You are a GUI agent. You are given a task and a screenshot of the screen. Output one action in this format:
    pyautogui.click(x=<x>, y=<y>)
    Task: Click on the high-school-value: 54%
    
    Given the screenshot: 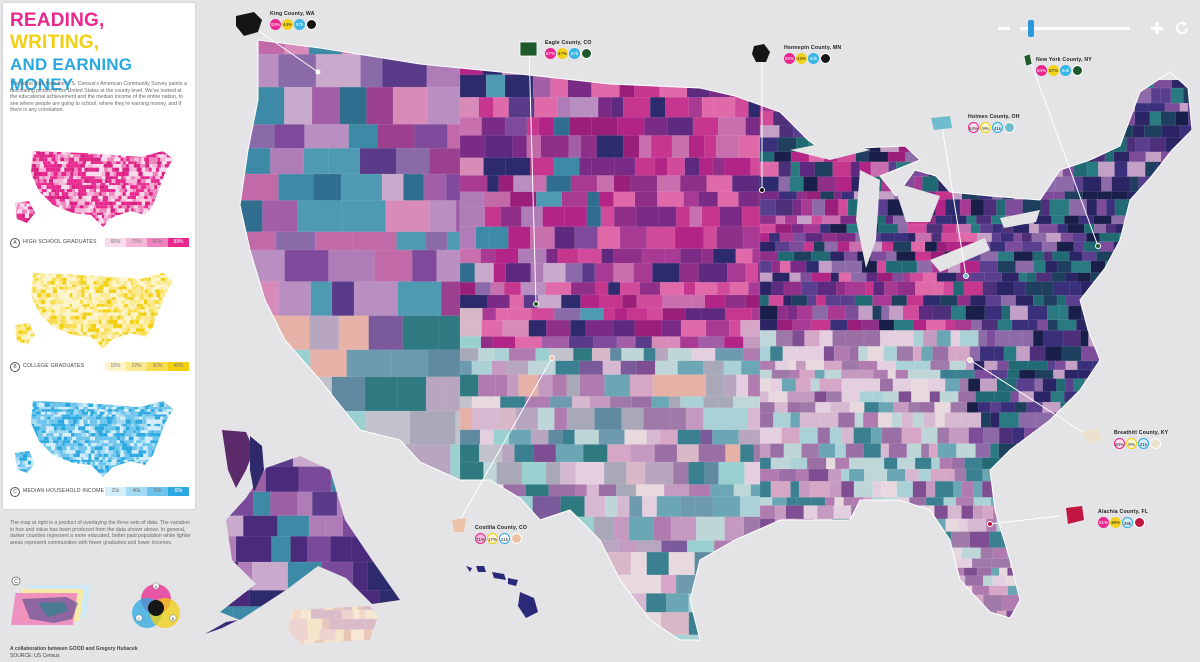 What is the action you would take?
    pyautogui.click(x=973, y=127)
    